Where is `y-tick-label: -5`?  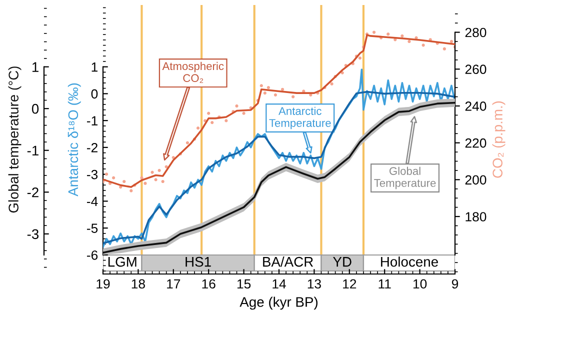
y-tick-label: -5 is located at coordinates (92, 228).